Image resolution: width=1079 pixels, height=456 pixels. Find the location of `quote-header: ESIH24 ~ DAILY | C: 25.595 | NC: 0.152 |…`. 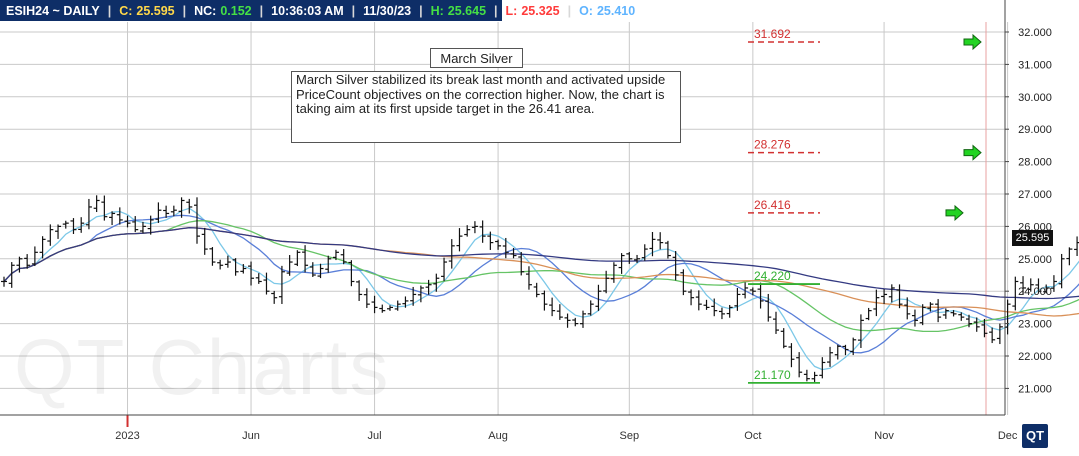

quote-header: ESIH24 ~ DAILY | C: 25.595 | NC: 0.152 |… is located at coordinates (317, 10).